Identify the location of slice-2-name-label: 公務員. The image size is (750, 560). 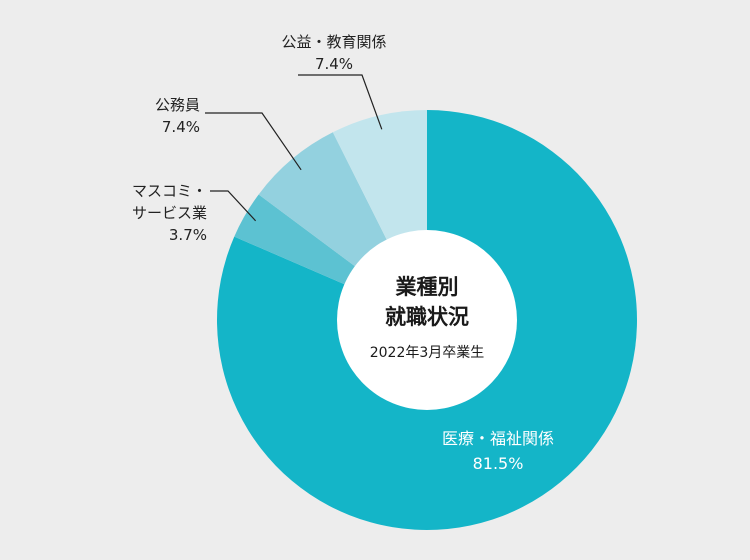
(177, 105).